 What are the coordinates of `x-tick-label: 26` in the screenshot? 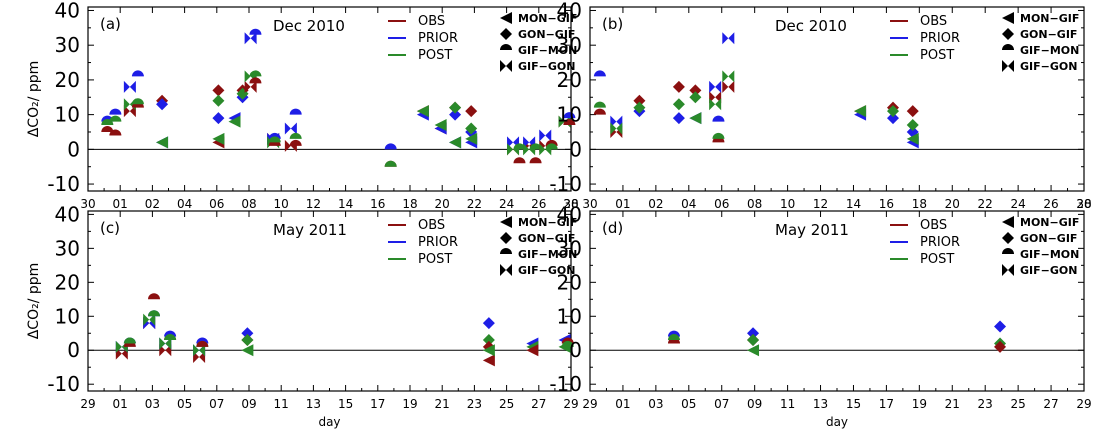 It's located at (538, 204).